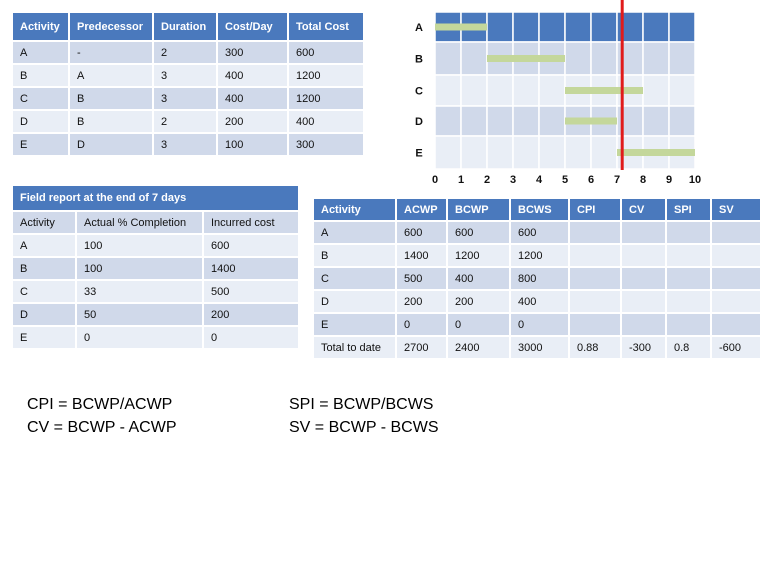 The image size is (768, 576). Describe the element at coordinates (539, 180) in the screenshot. I see `gantt-tick-label: 4` at that location.